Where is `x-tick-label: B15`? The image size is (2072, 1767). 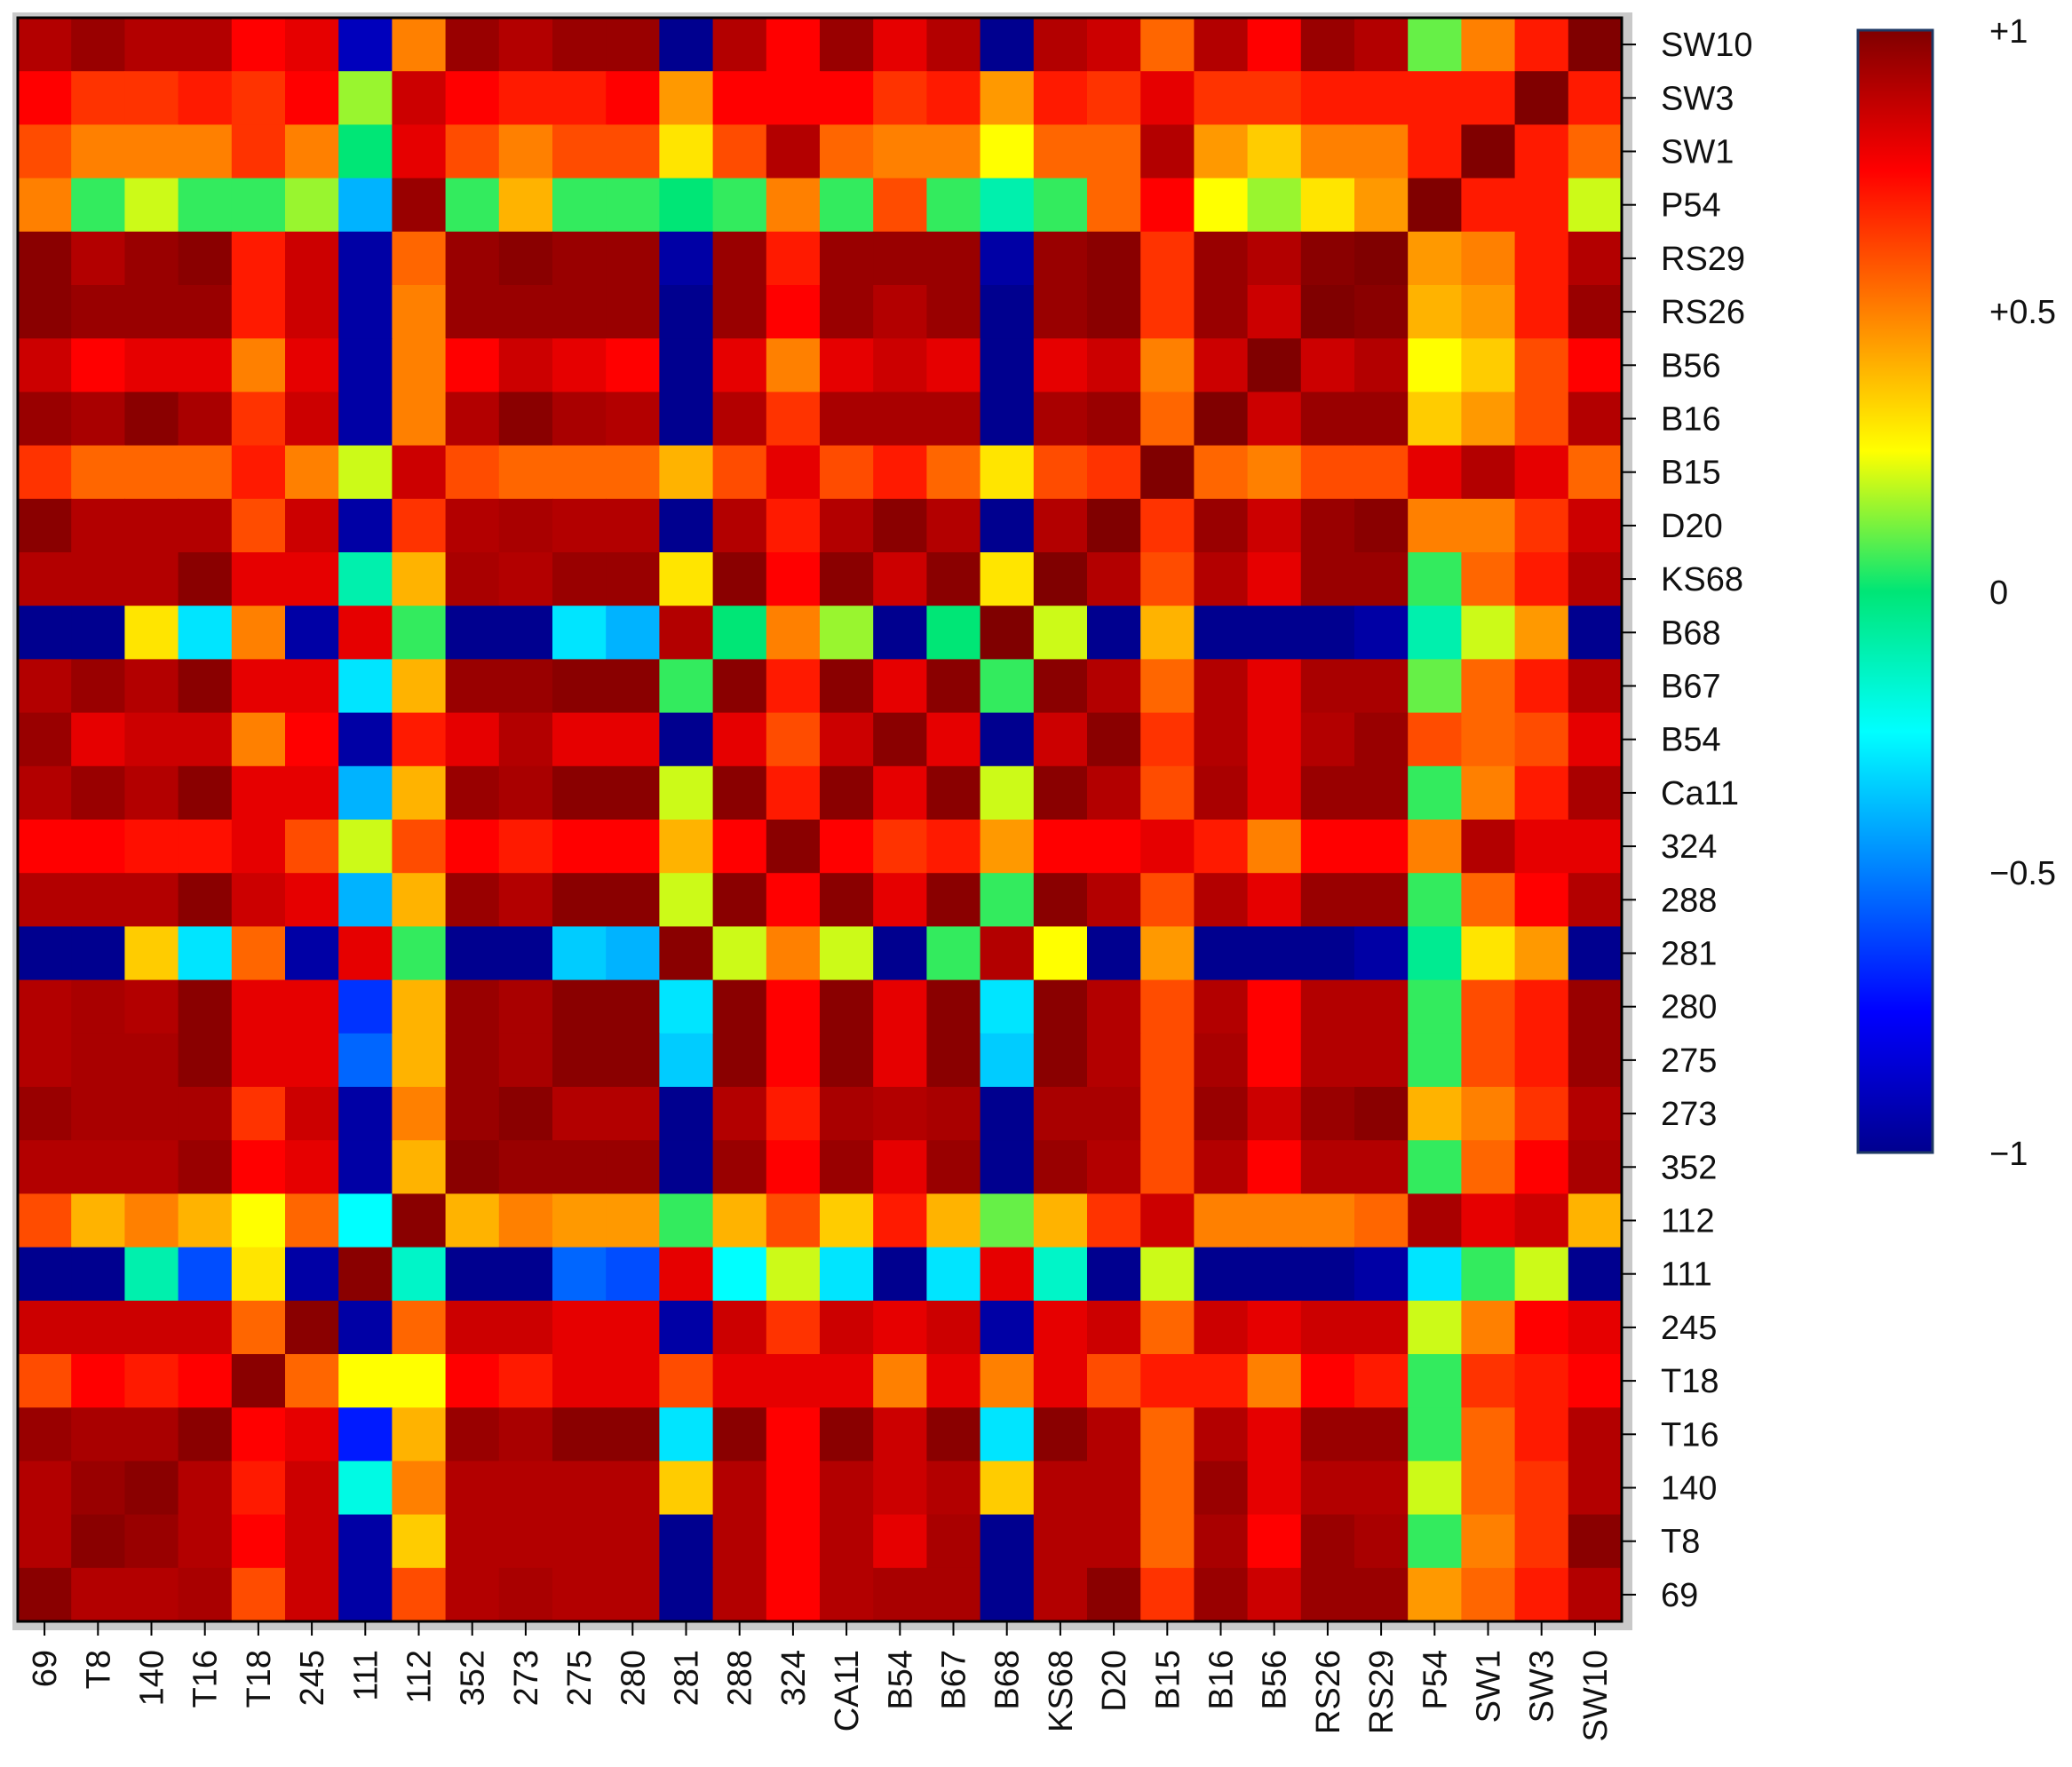
x-tick-label: B15 is located at coordinates (1168, 1680).